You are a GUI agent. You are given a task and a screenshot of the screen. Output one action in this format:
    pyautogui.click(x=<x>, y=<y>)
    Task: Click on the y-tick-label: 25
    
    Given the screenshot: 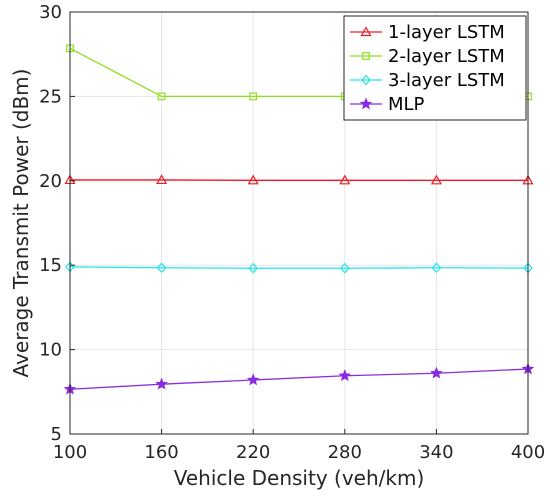 What is the action you would take?
    pyautogui.click(x=50, y=96)
    